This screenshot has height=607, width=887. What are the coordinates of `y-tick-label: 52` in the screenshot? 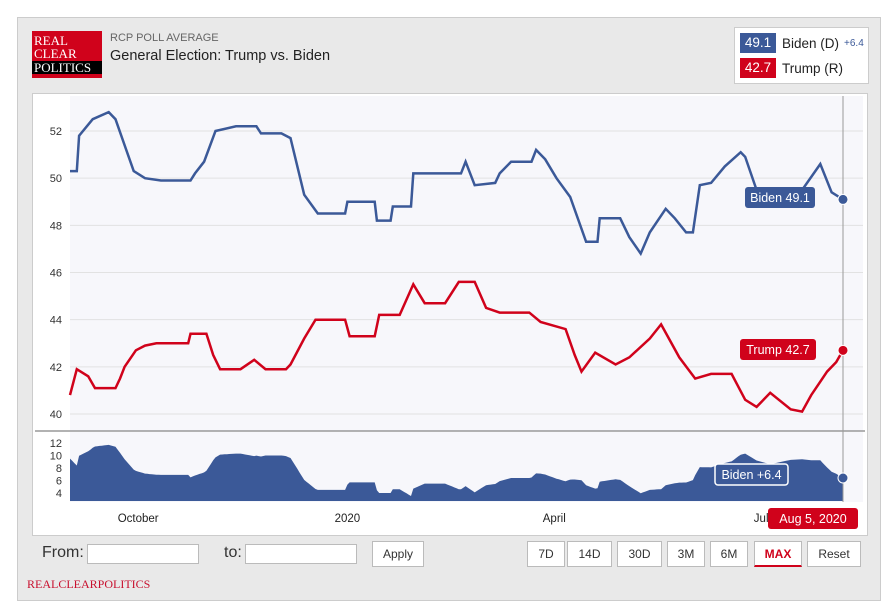 It's located at (56, 132).